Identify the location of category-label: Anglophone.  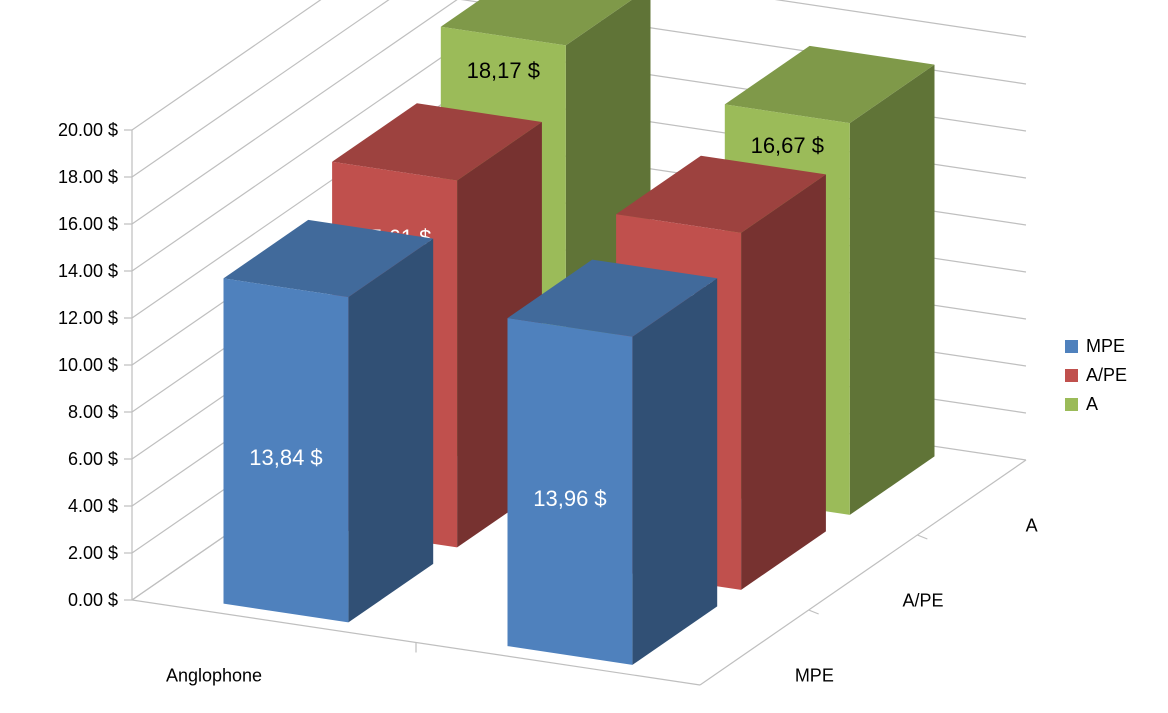
(214, 675).